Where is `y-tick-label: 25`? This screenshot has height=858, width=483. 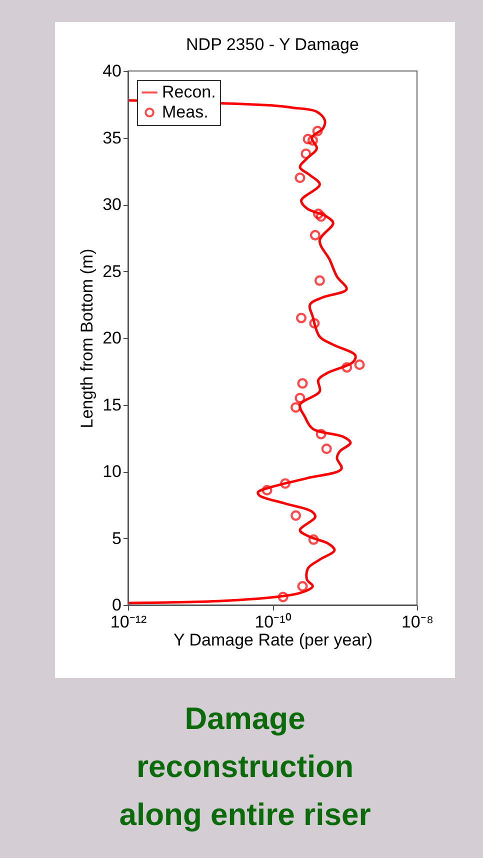
y-tick-label: 25 is located at coordinates (112, 271).